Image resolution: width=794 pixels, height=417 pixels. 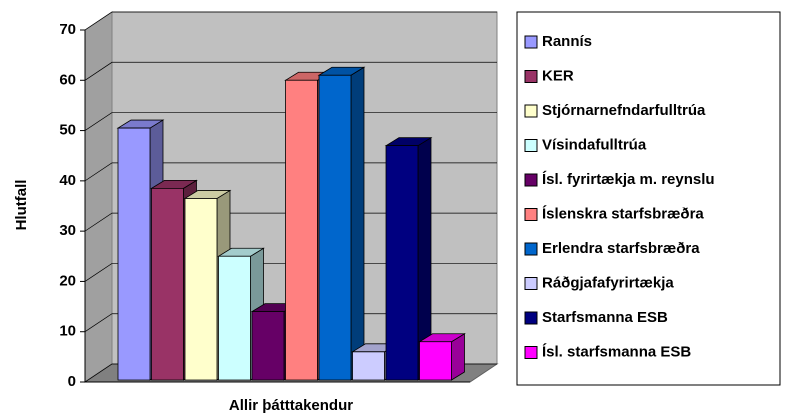 I want to click on y-tick-label: 70, so click(x=67, y=29).